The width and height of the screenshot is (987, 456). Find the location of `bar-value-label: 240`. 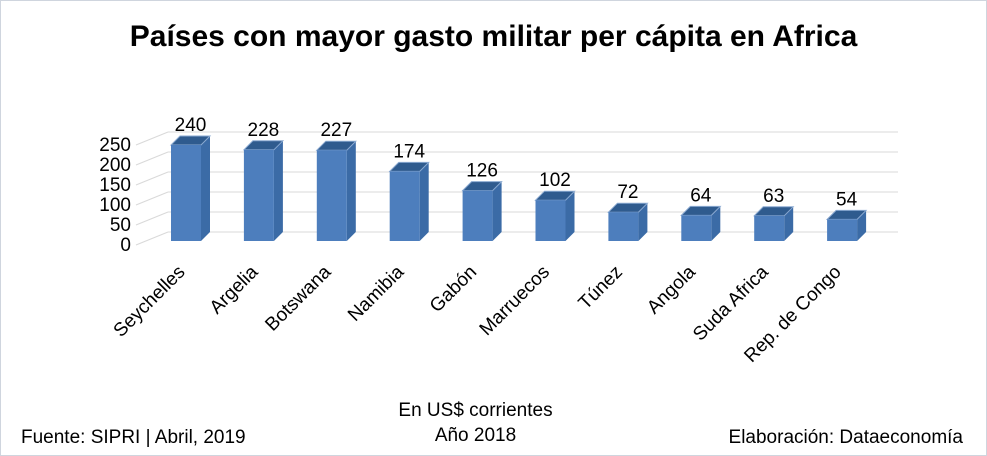

bar-value-label: 240 is located at coordinates (191, 125).